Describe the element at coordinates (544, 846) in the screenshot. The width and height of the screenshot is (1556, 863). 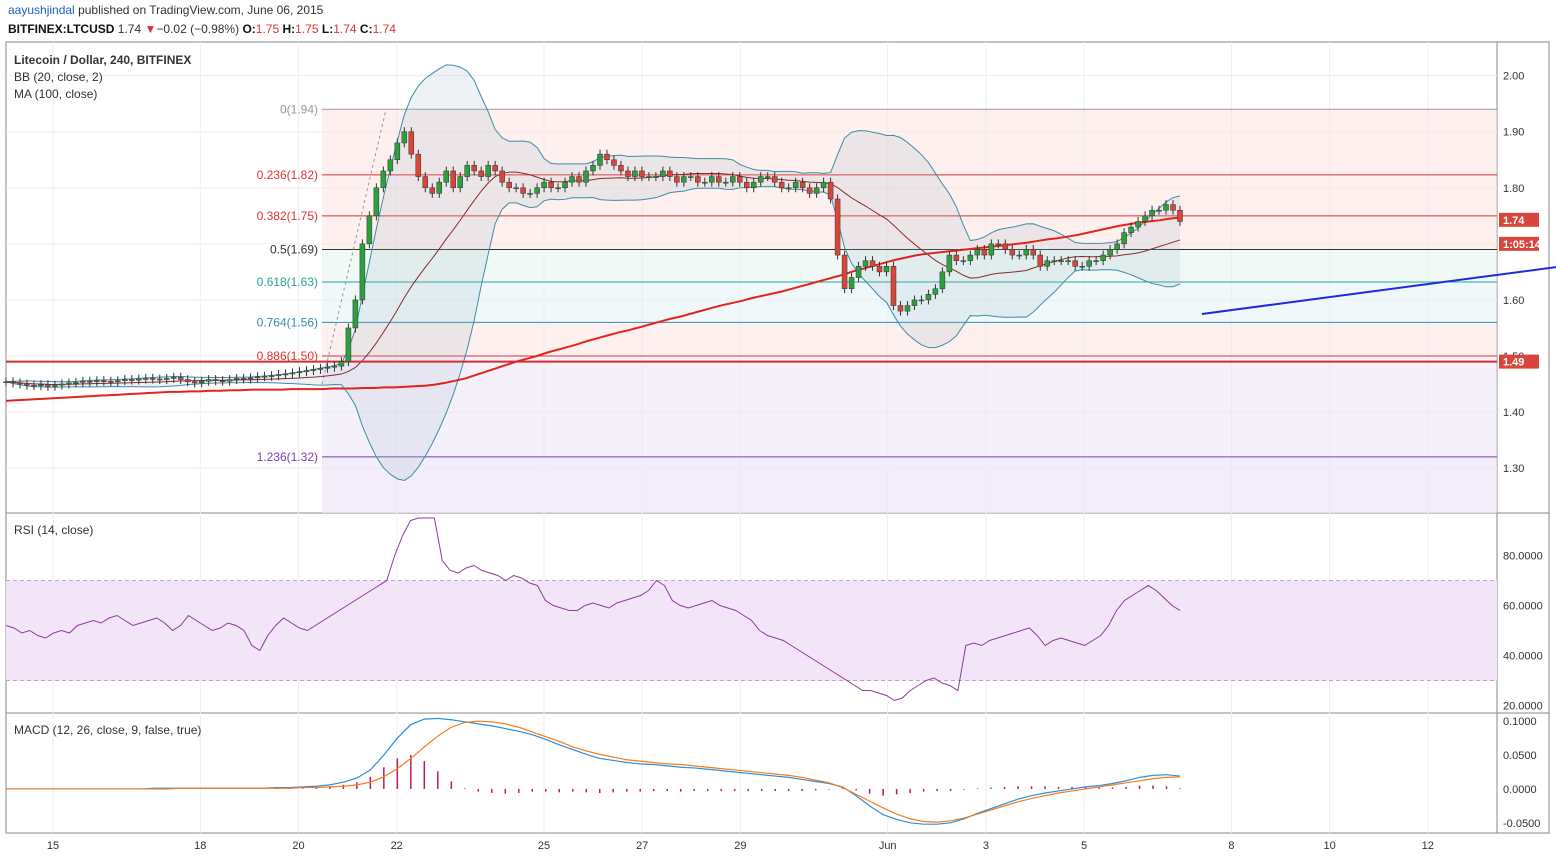
I see `time-tick-label: 25` at that location.